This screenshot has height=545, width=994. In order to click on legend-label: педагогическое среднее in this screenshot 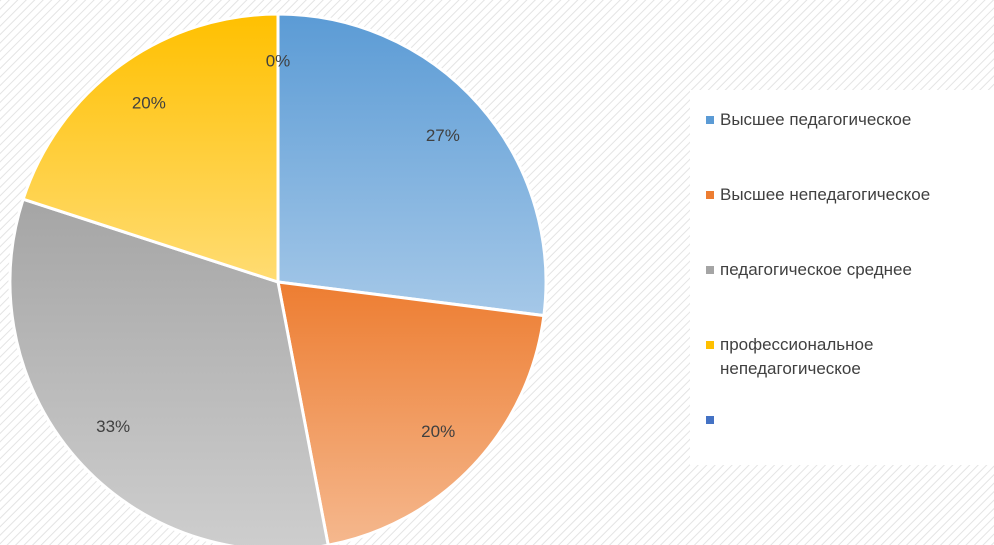, I will do `click(816, 269)`.